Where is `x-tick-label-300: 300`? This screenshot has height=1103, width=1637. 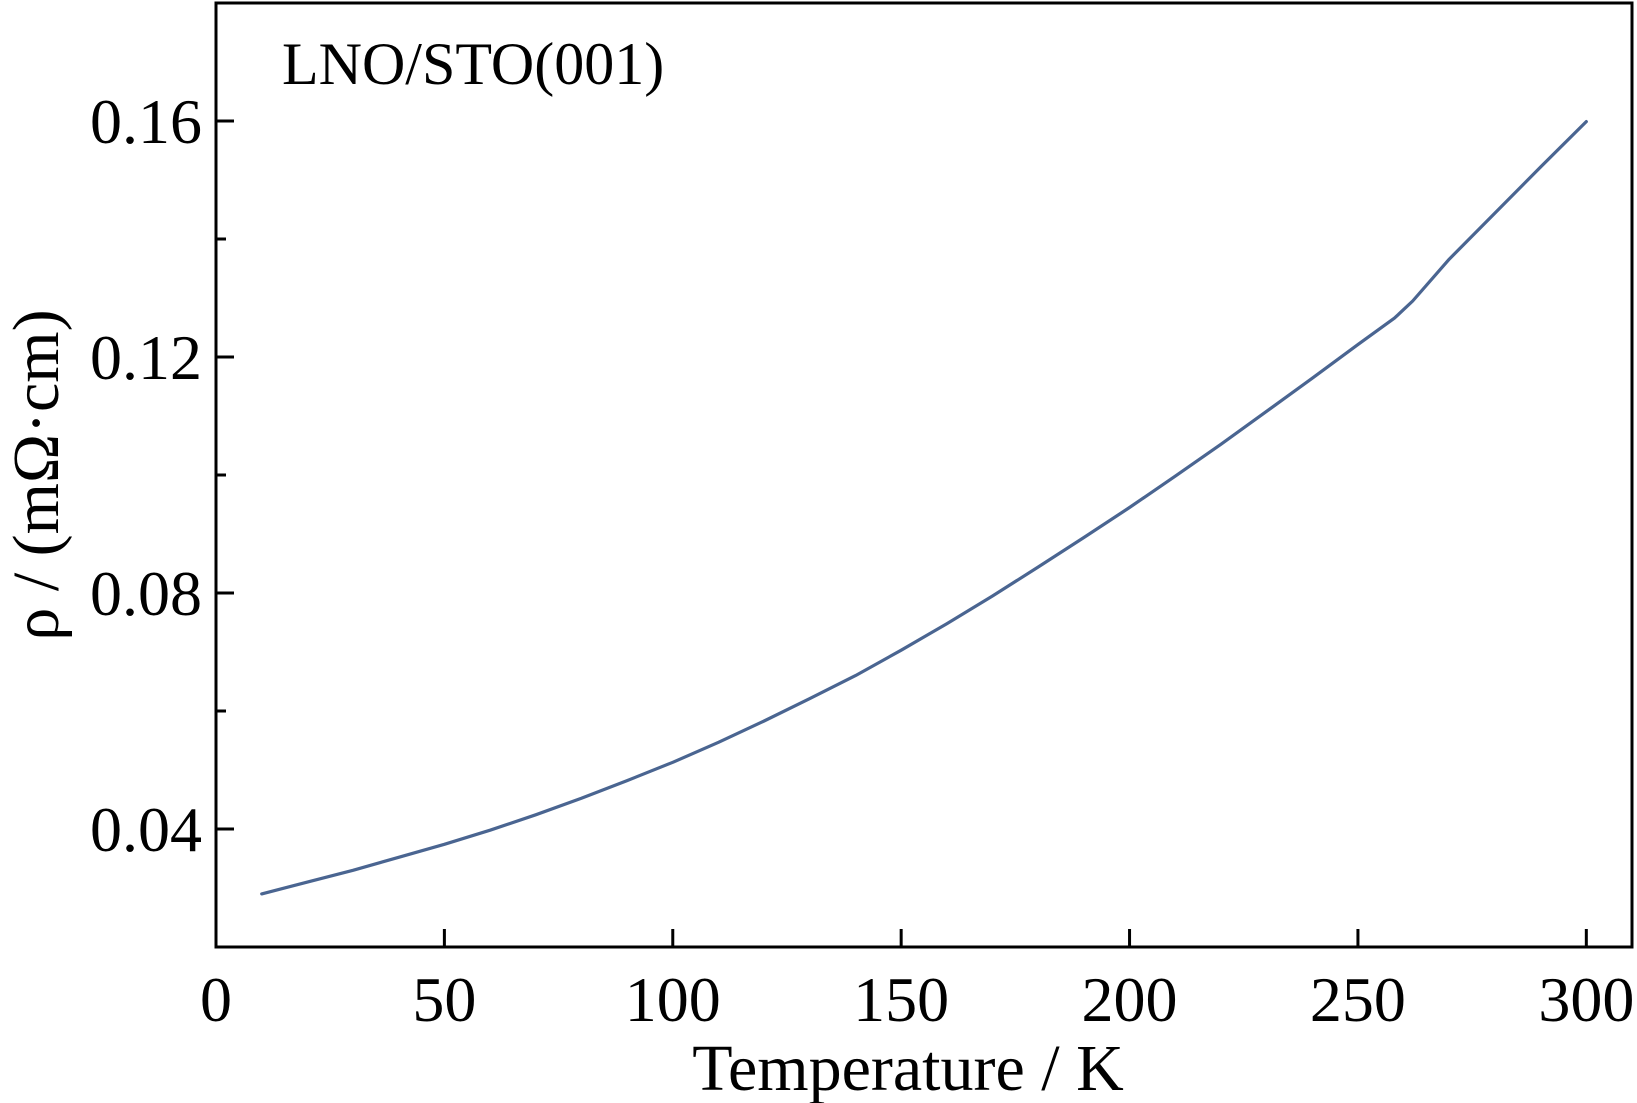
x-tick-label-300: 300 is located at coordinates (1586, 999).